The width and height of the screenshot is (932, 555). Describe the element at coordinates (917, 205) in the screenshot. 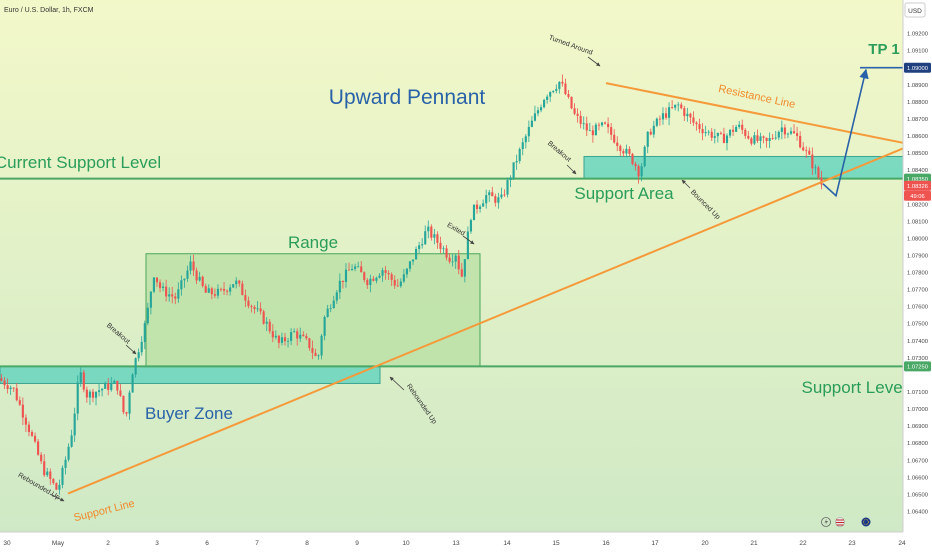

I see `price-tick-label: 1.08200` at that location.